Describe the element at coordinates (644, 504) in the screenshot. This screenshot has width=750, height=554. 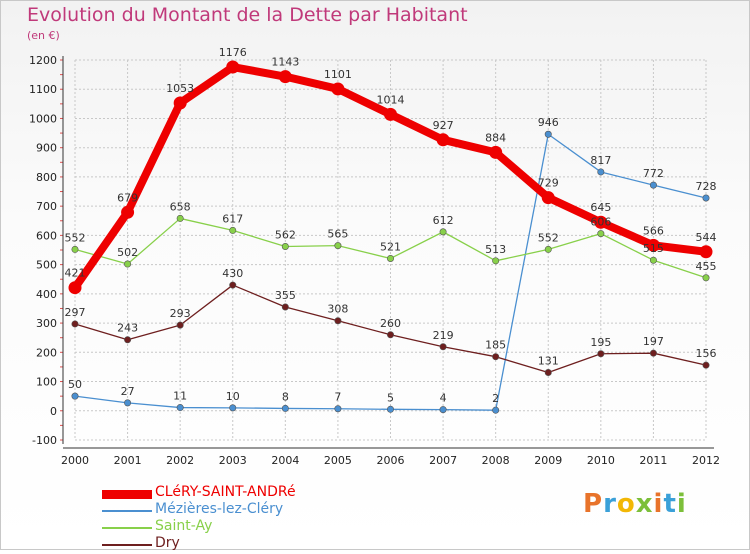
I see `logo-letter: x` at that location.